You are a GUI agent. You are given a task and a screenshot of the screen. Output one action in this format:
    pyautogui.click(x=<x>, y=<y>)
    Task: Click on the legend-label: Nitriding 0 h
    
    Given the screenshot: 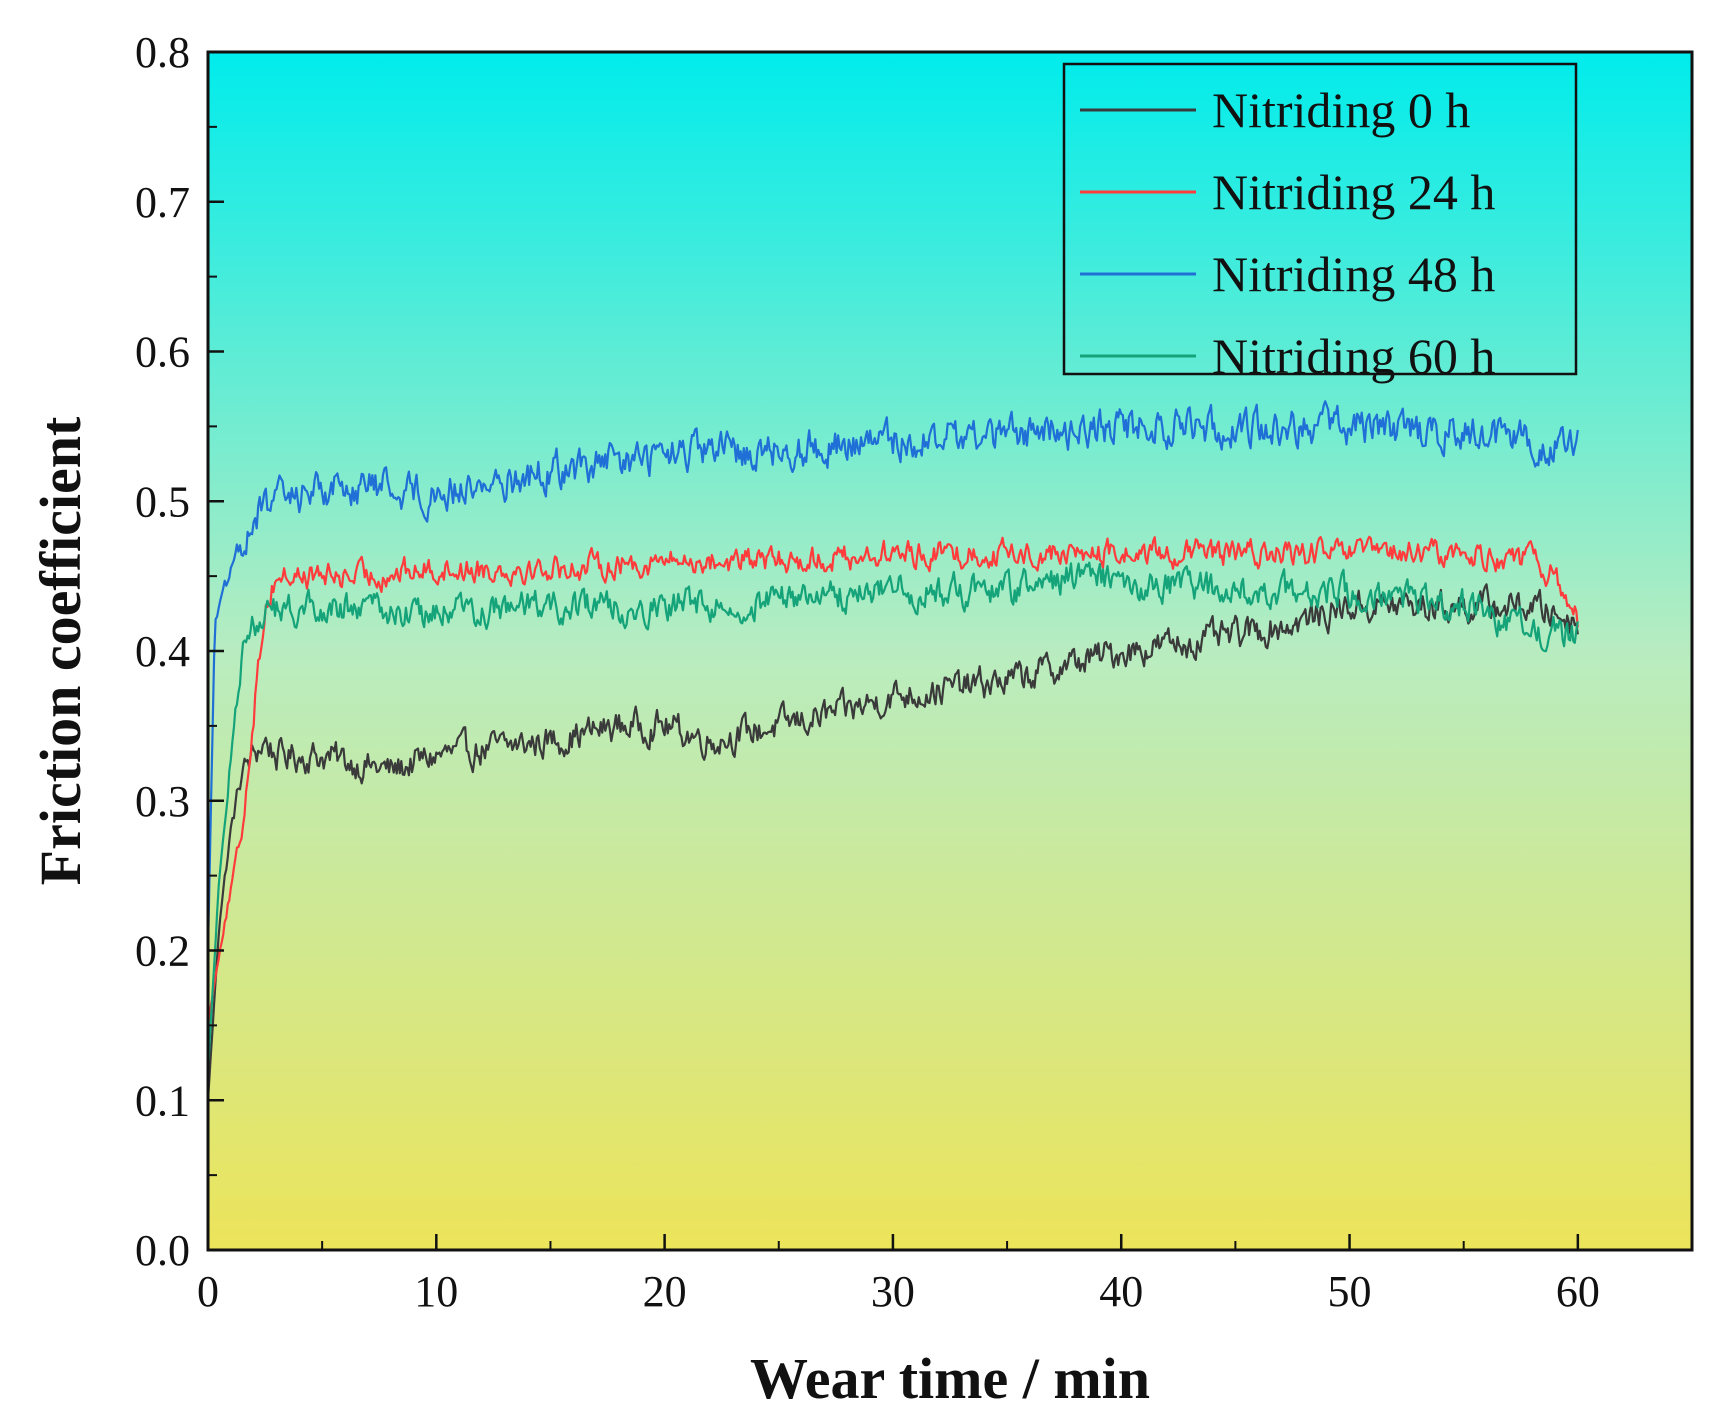 What is the action you would take?
    pyautogui.click(x=1341, y=110)
    